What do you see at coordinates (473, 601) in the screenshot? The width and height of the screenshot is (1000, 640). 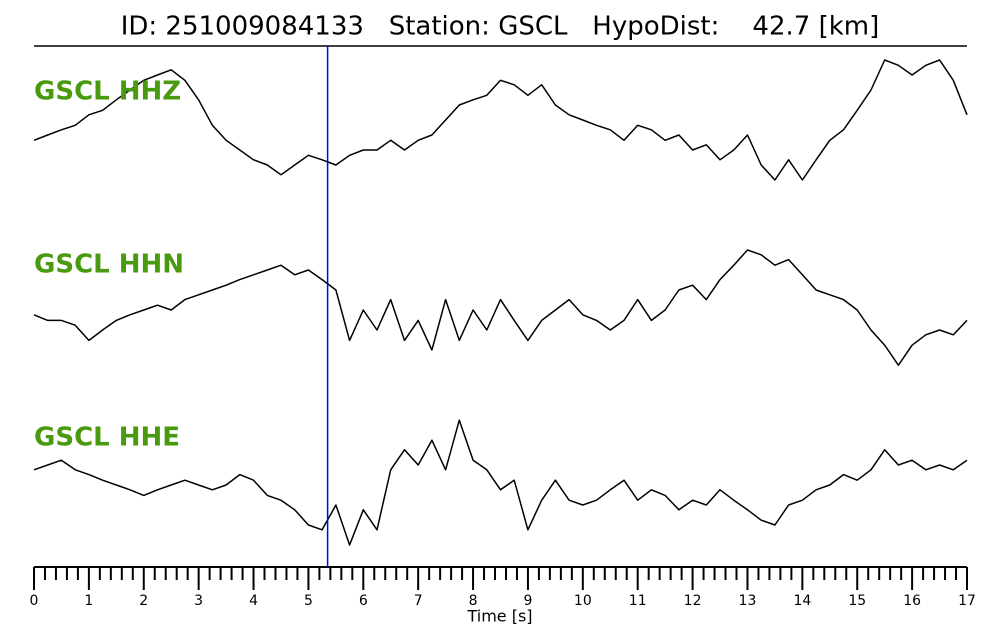 I see `x-tick-label: 8` at bounding box center [473, 601].